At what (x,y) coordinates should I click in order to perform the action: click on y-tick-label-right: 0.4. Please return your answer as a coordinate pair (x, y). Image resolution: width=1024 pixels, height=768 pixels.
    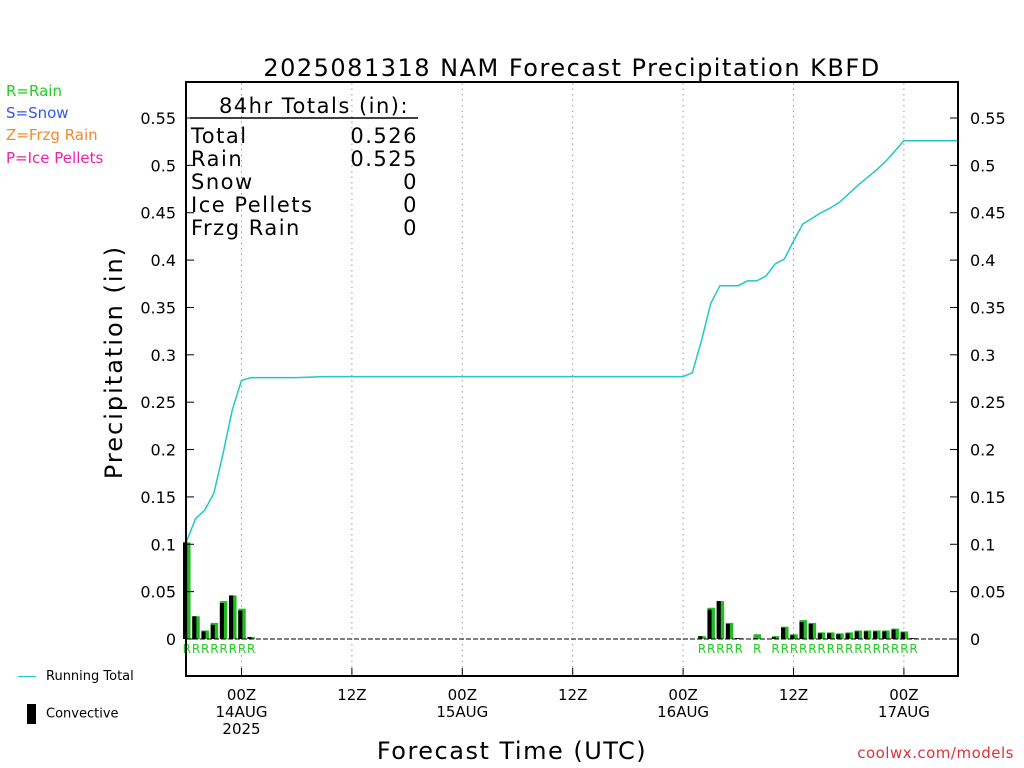
    Looking at the image, I should click on (982, 260).